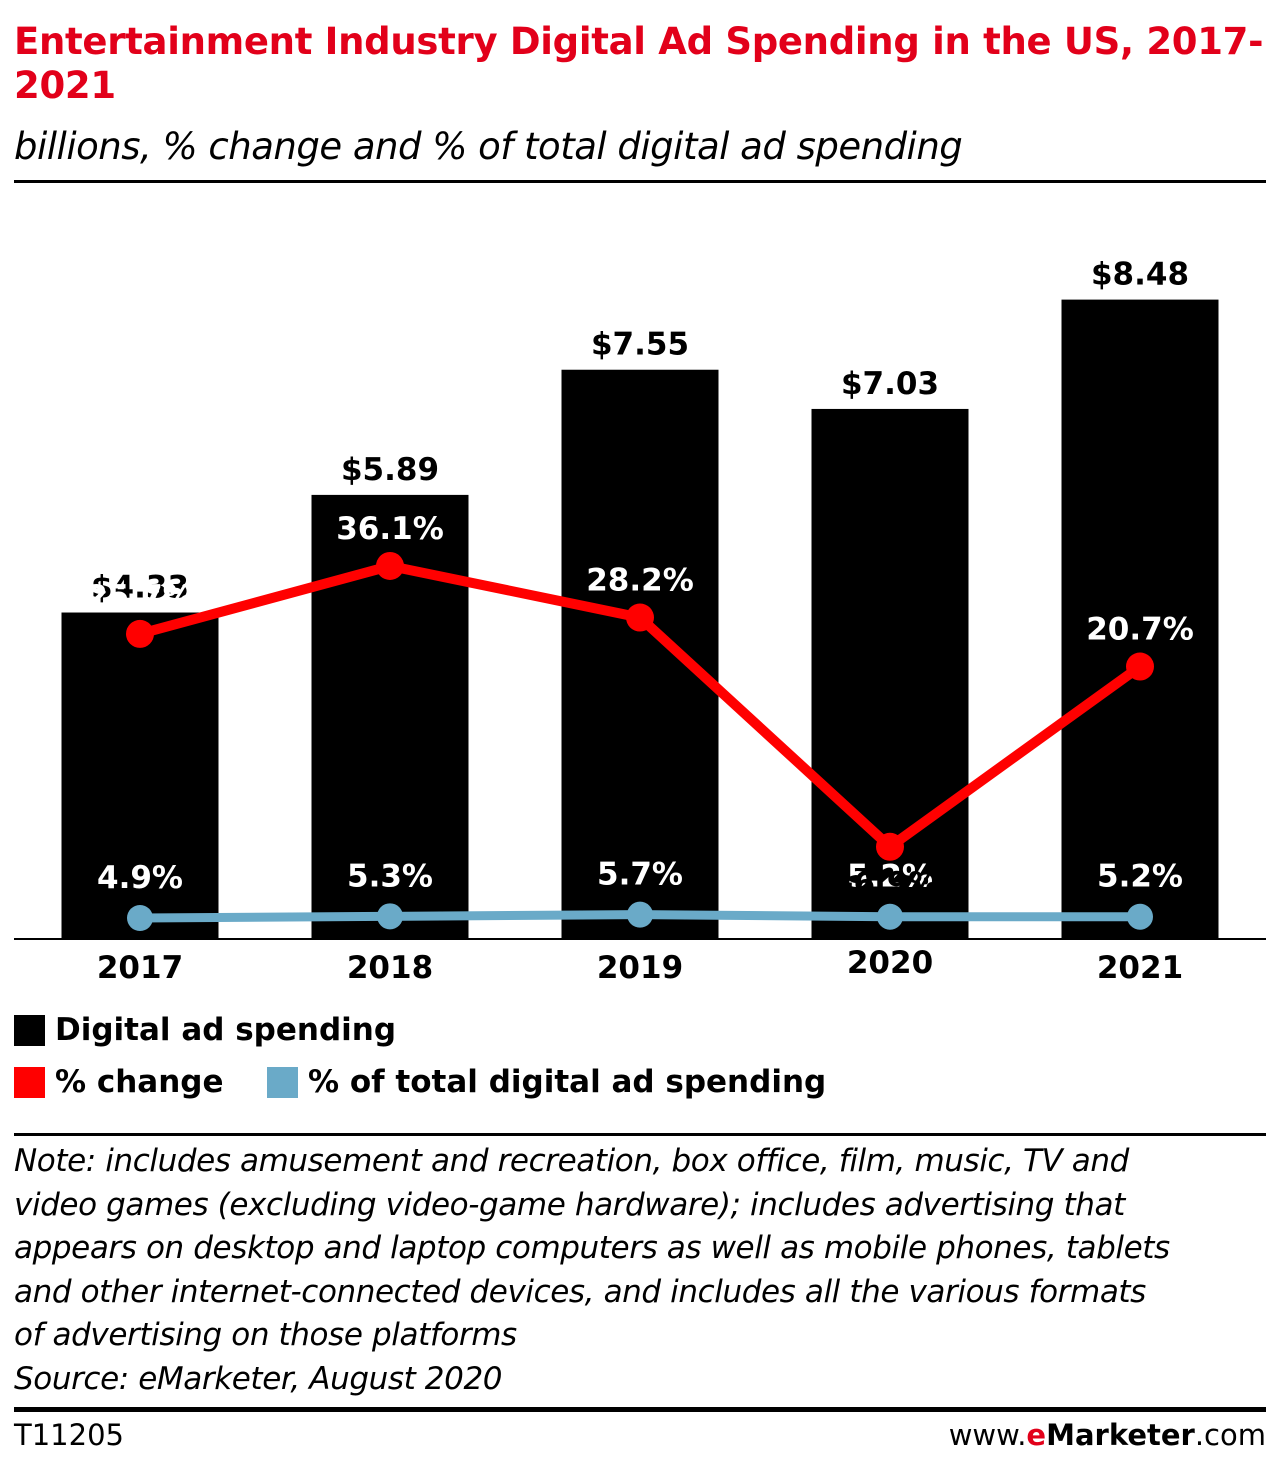 The width and height of the screenshot is (1280, 1473). I want to click on share-value-label: 5.3%, so click(390, 876).